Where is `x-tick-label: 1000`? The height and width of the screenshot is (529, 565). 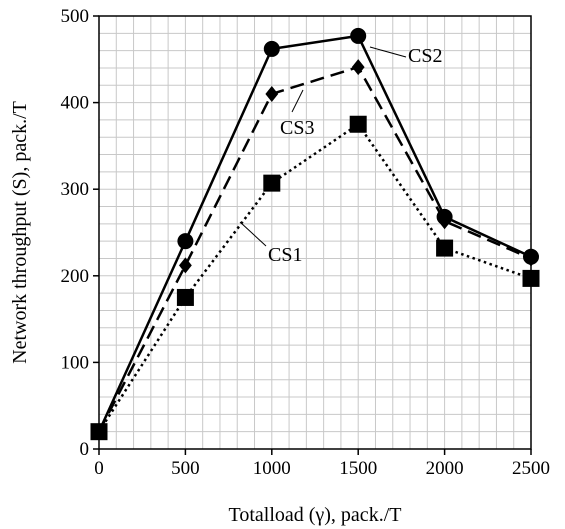 x-tick-label: 1000 is located at coordinates (272, 468).